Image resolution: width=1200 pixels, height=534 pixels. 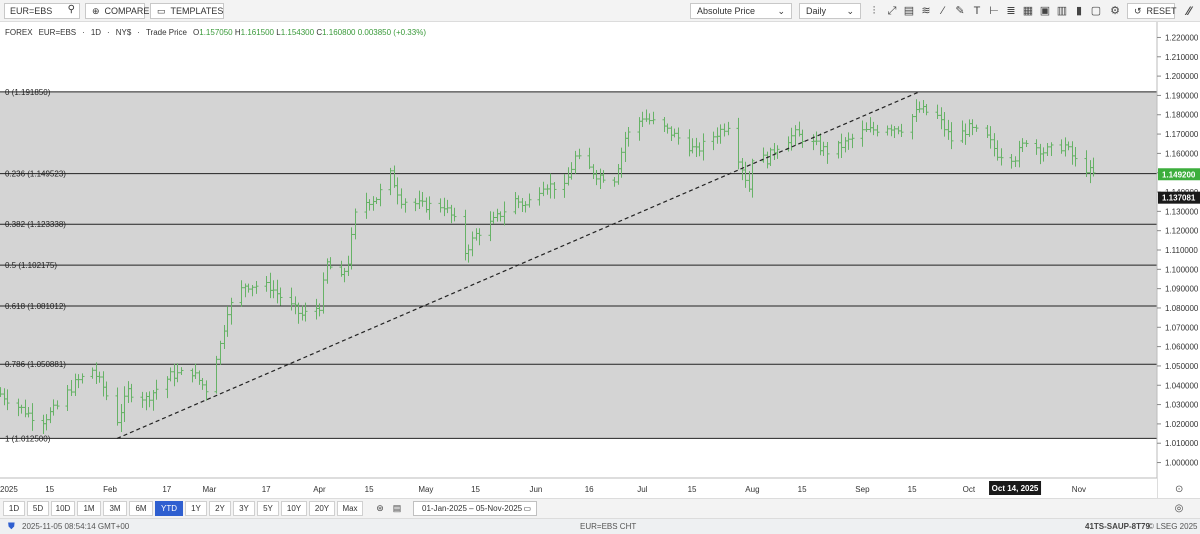 What do you see at coordinates (1182, 115) in the screenshot?
I see `y-tick-label: 1.180000` at bounding box center [1182, 115].